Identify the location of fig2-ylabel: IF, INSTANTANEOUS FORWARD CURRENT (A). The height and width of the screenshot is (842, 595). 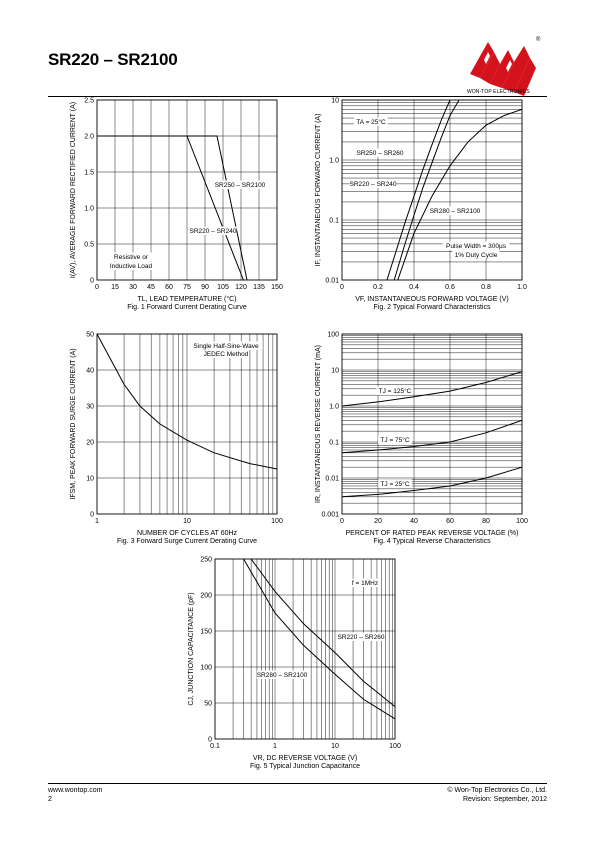
(318, 190).